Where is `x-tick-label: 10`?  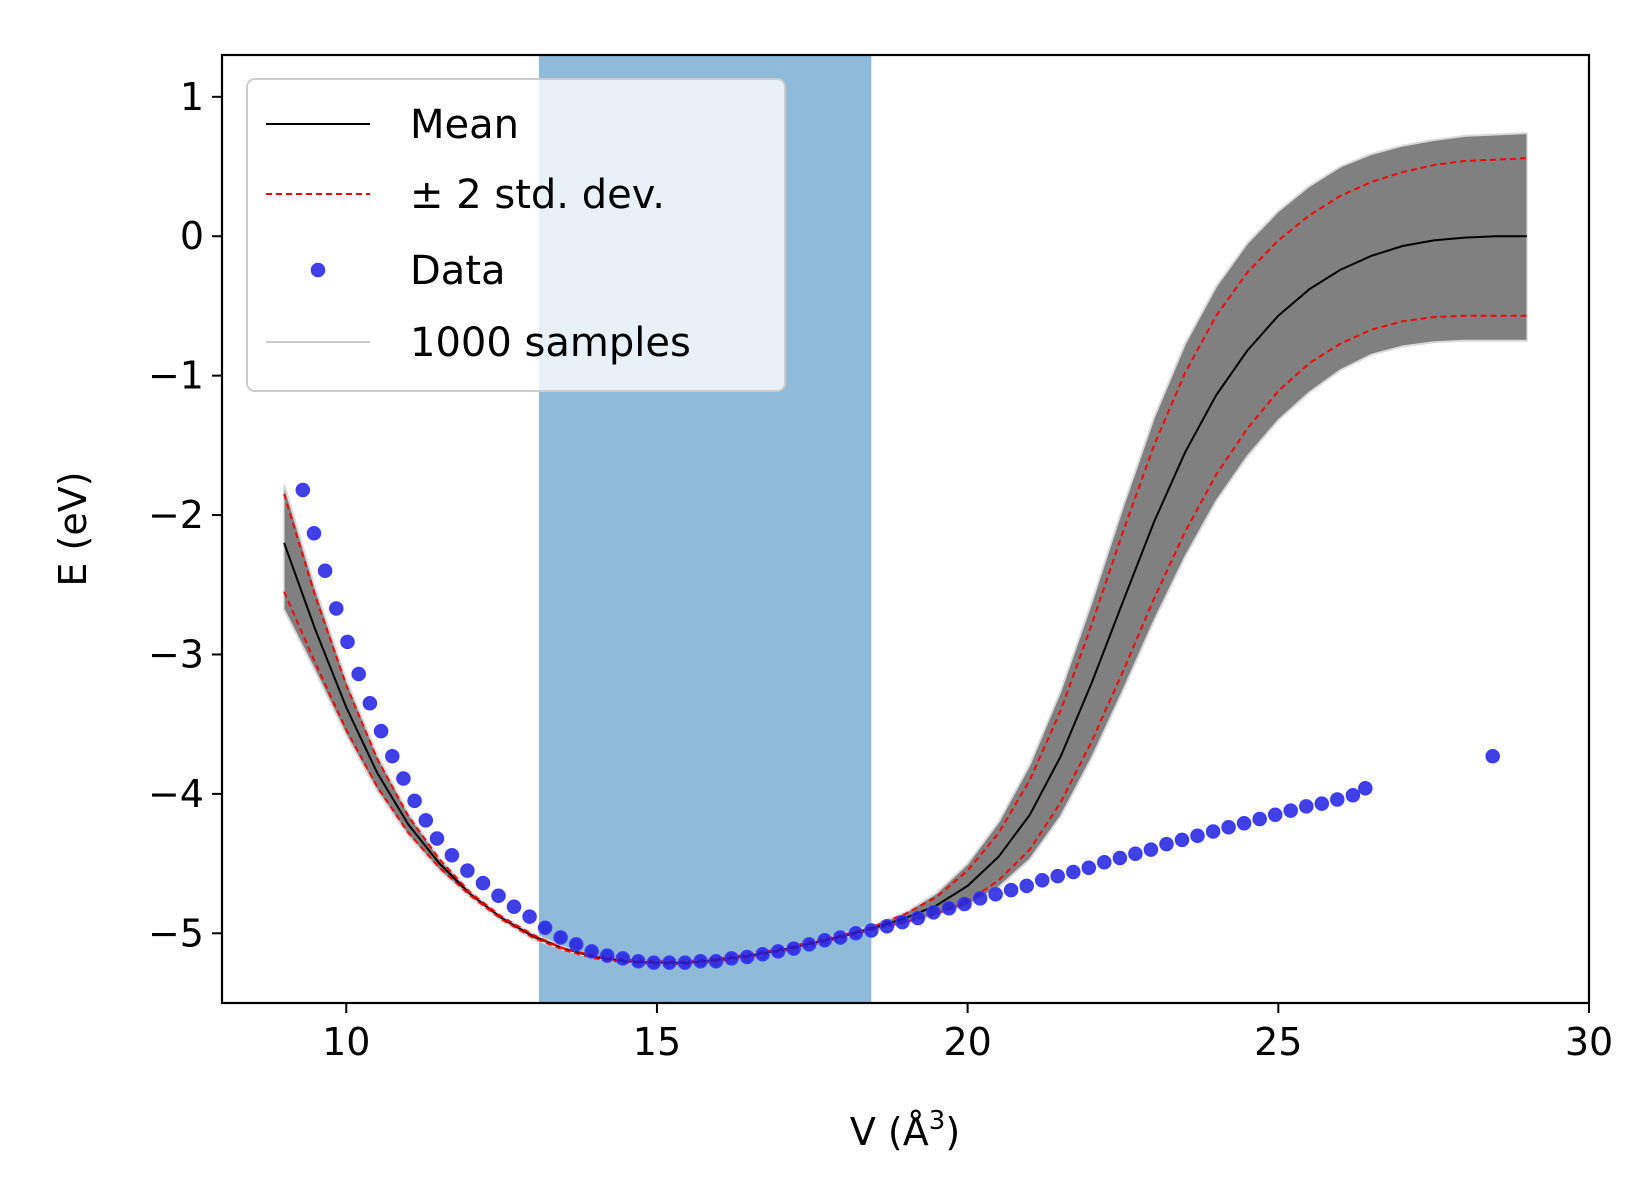 x-tick-label: 10 is located at coordinates (346, 1042).